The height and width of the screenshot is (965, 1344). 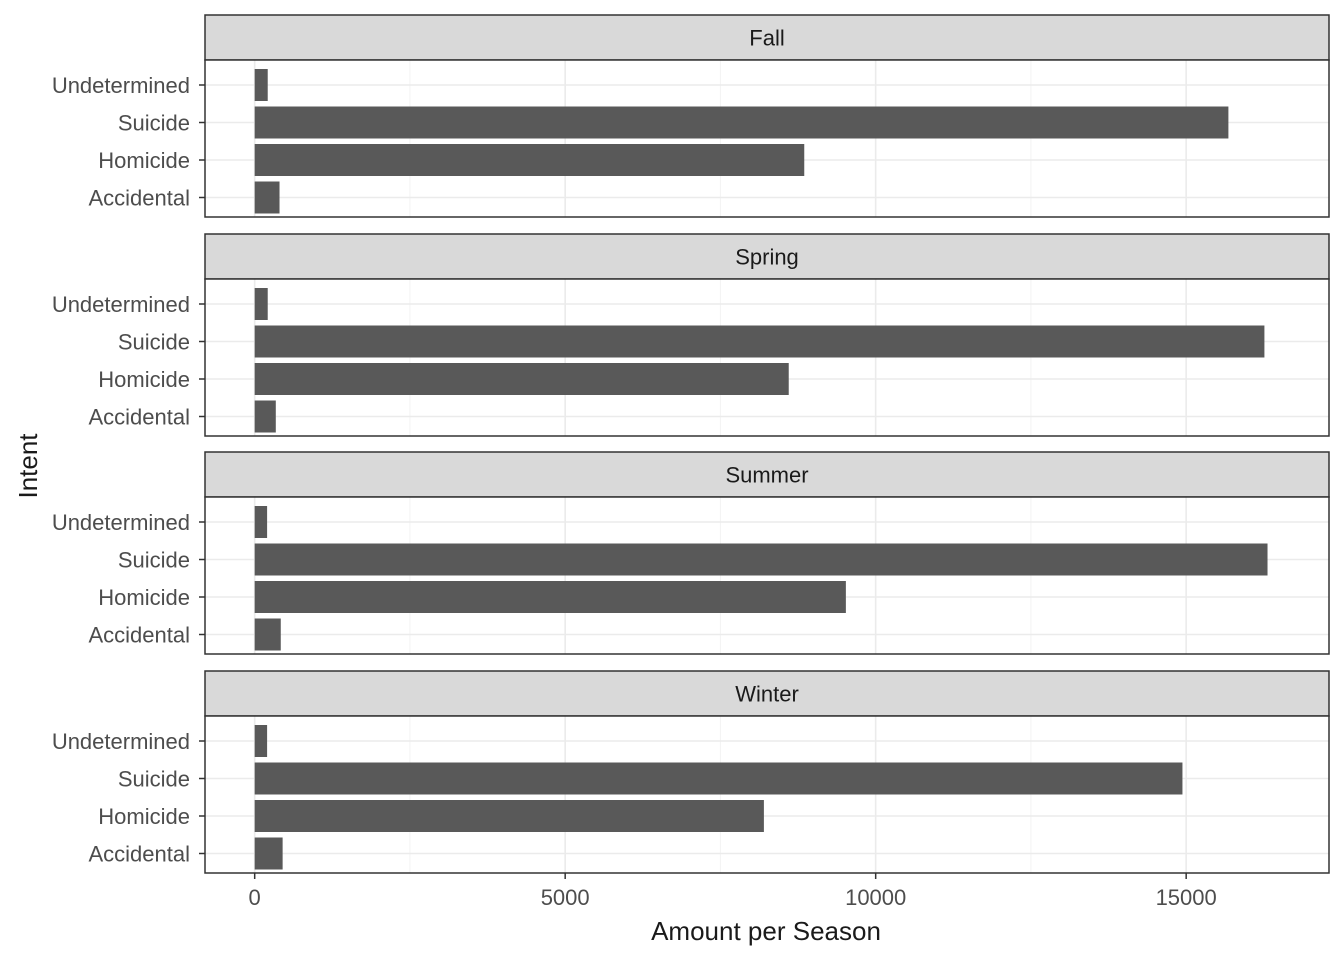 I want to click on bar-spring-accidental, so click(x=265, y=416).